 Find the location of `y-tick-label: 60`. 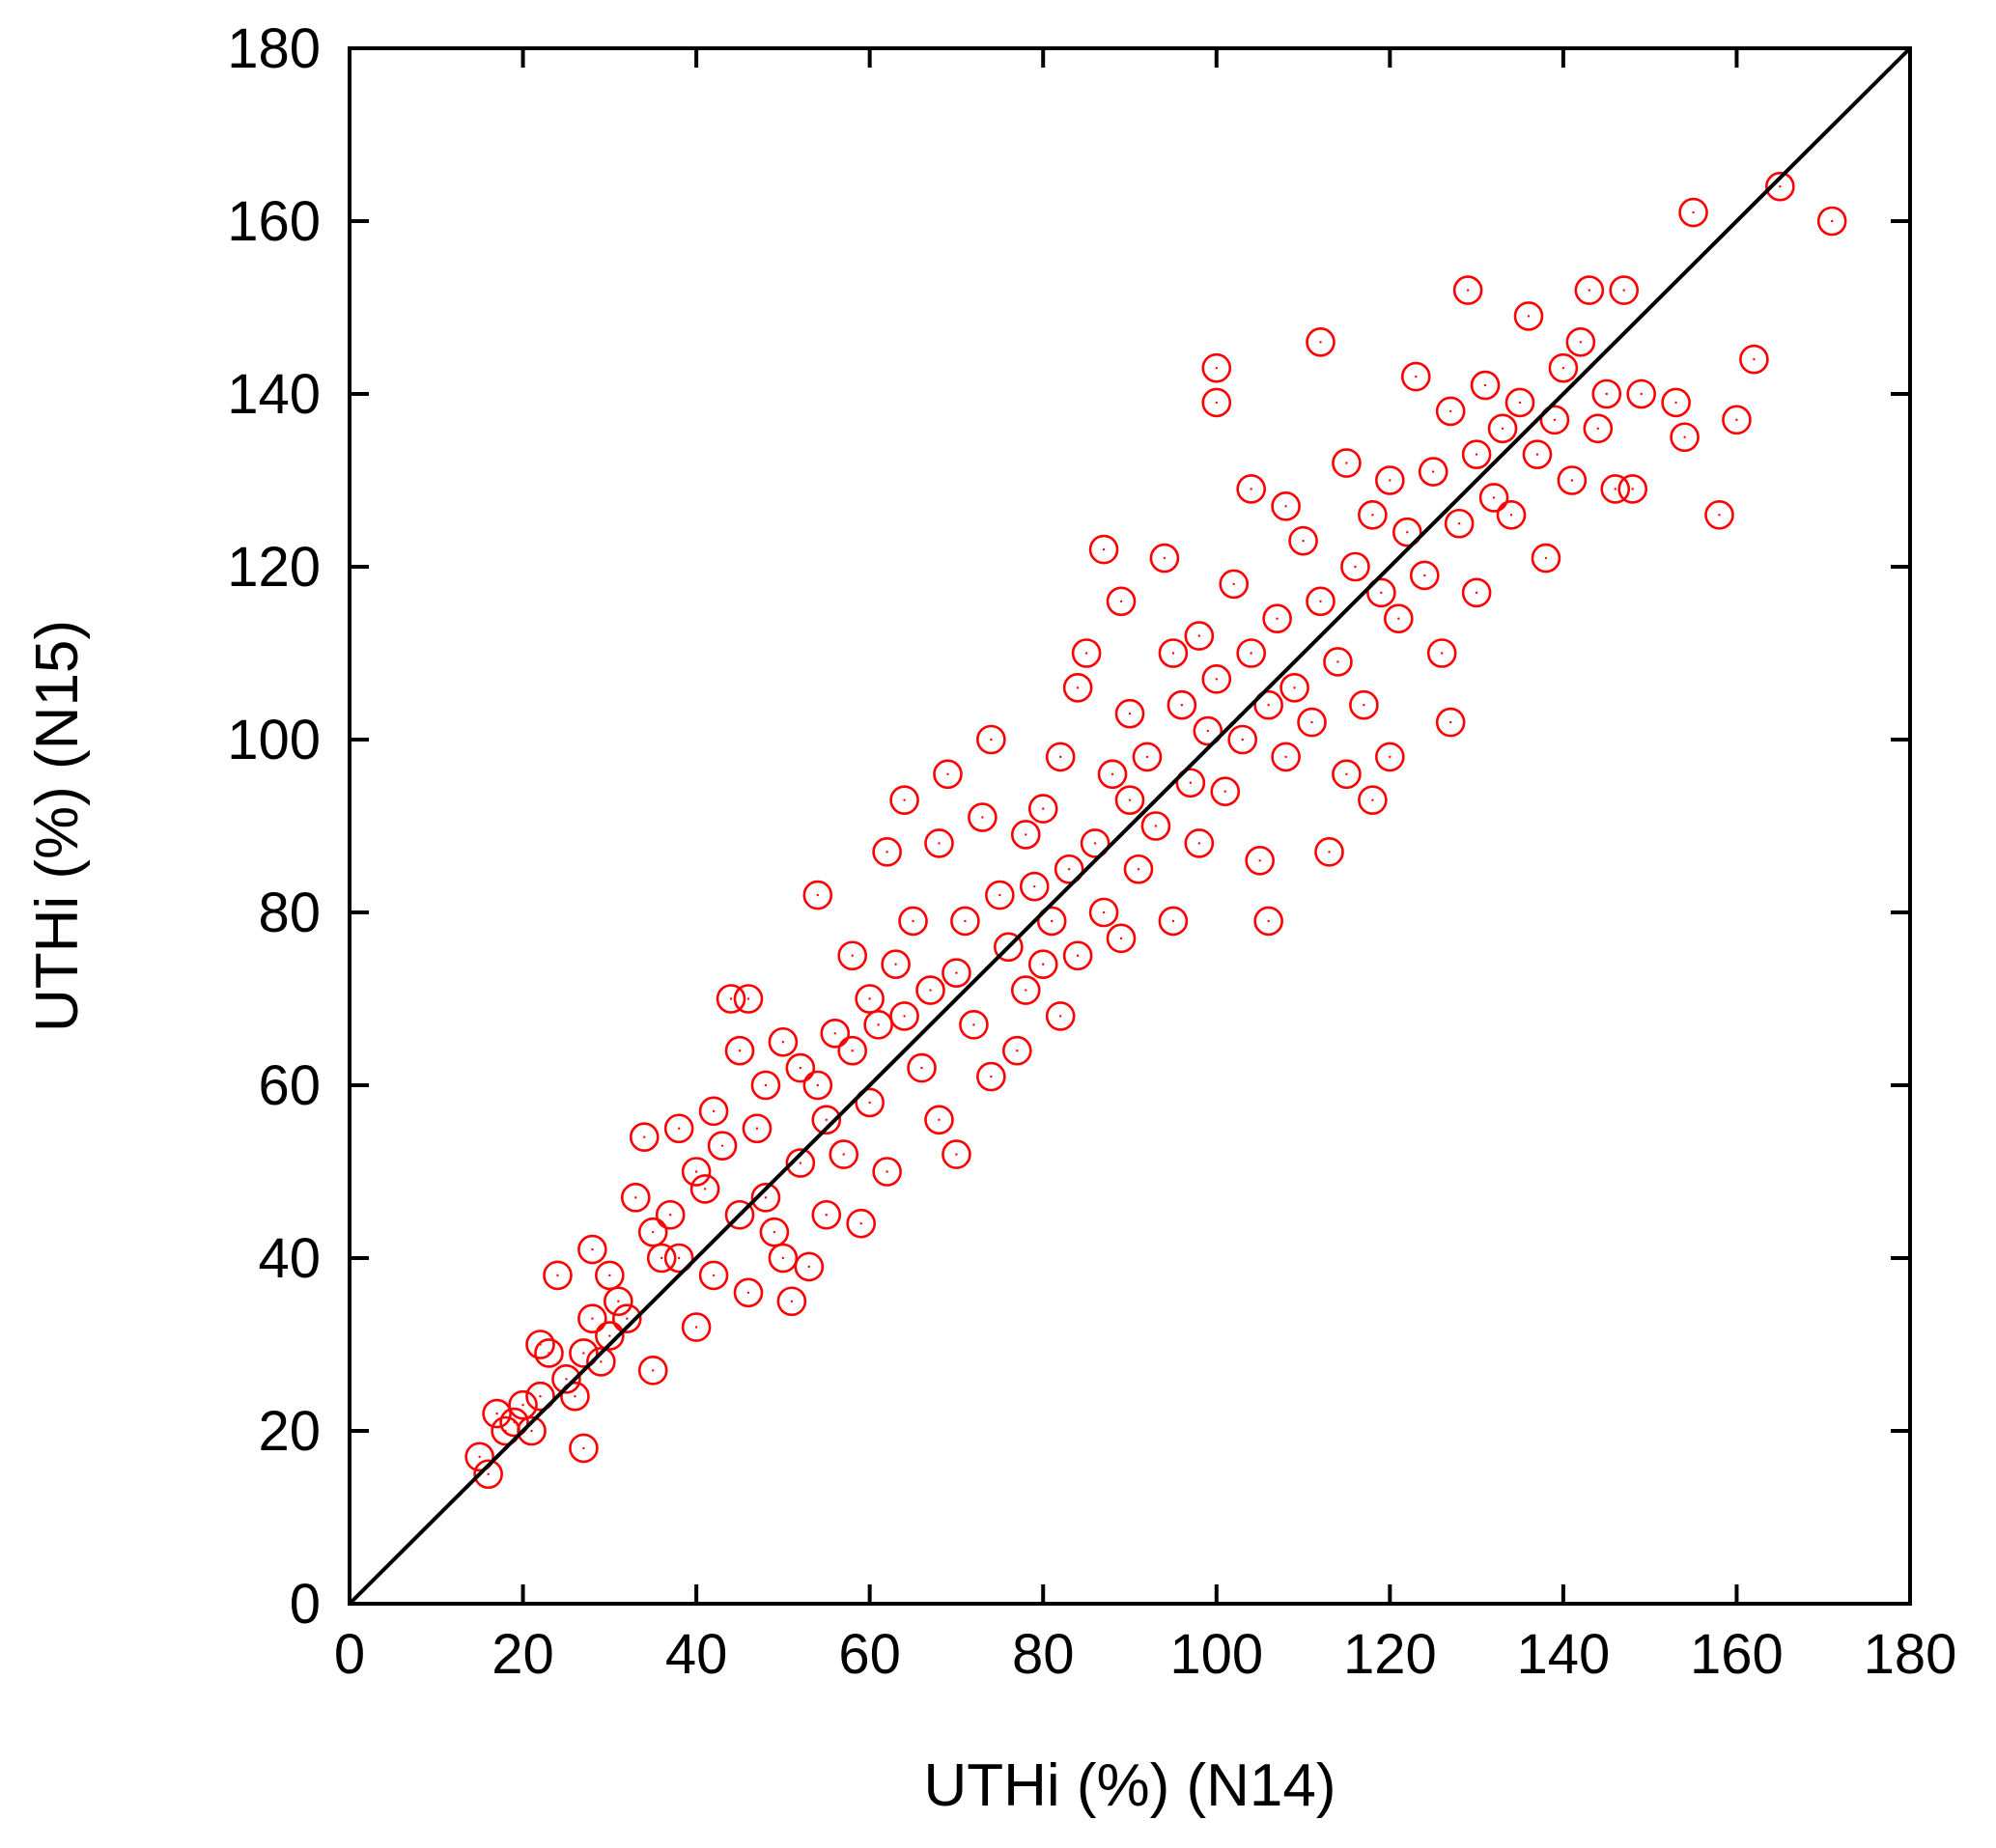

y-tick-label: 60 is located at coordinates (289, 1086).